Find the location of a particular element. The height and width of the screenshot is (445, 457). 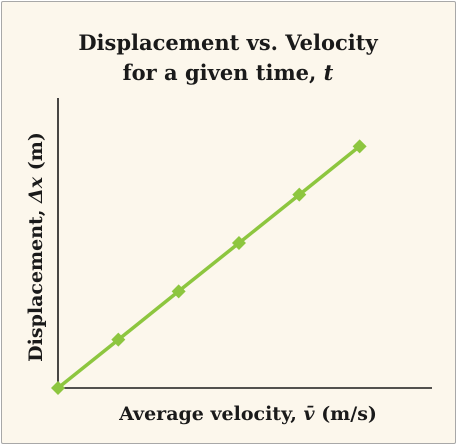

chart-title-line2-text: for a given time, is located at coordinates (223, 72).